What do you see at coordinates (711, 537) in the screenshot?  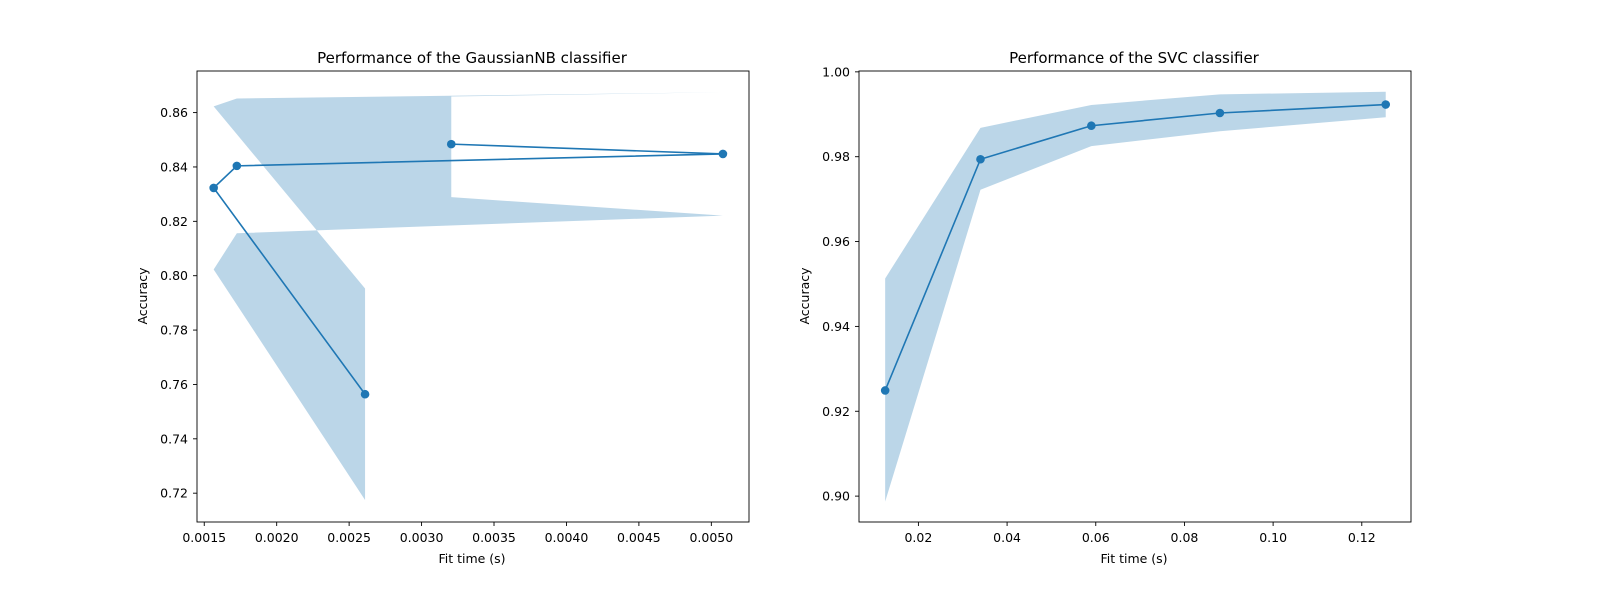 I see `x-tick-label: 0.0050` at bounding box center [711, 537].